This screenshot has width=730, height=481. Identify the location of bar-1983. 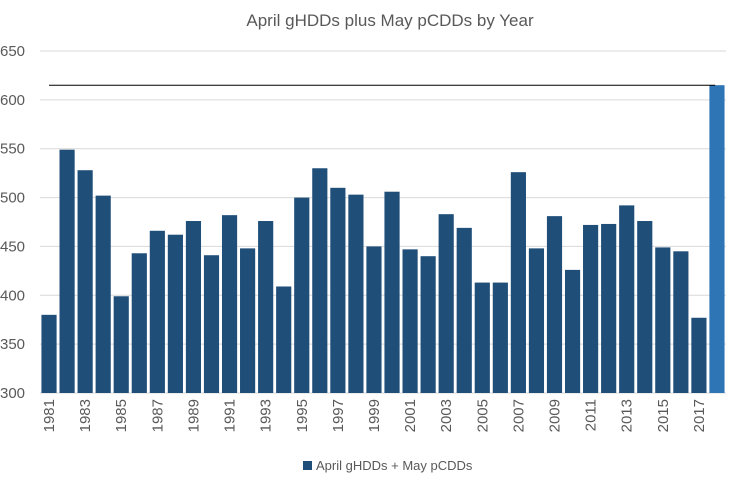
(85, 281).